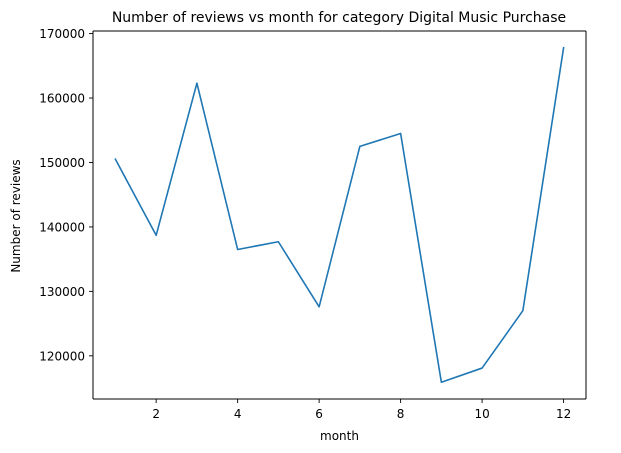  What do you see at coordinates (563, 414) in the screenshot?
I see `x-tick-label: 12` at bounding box center [563, 414].